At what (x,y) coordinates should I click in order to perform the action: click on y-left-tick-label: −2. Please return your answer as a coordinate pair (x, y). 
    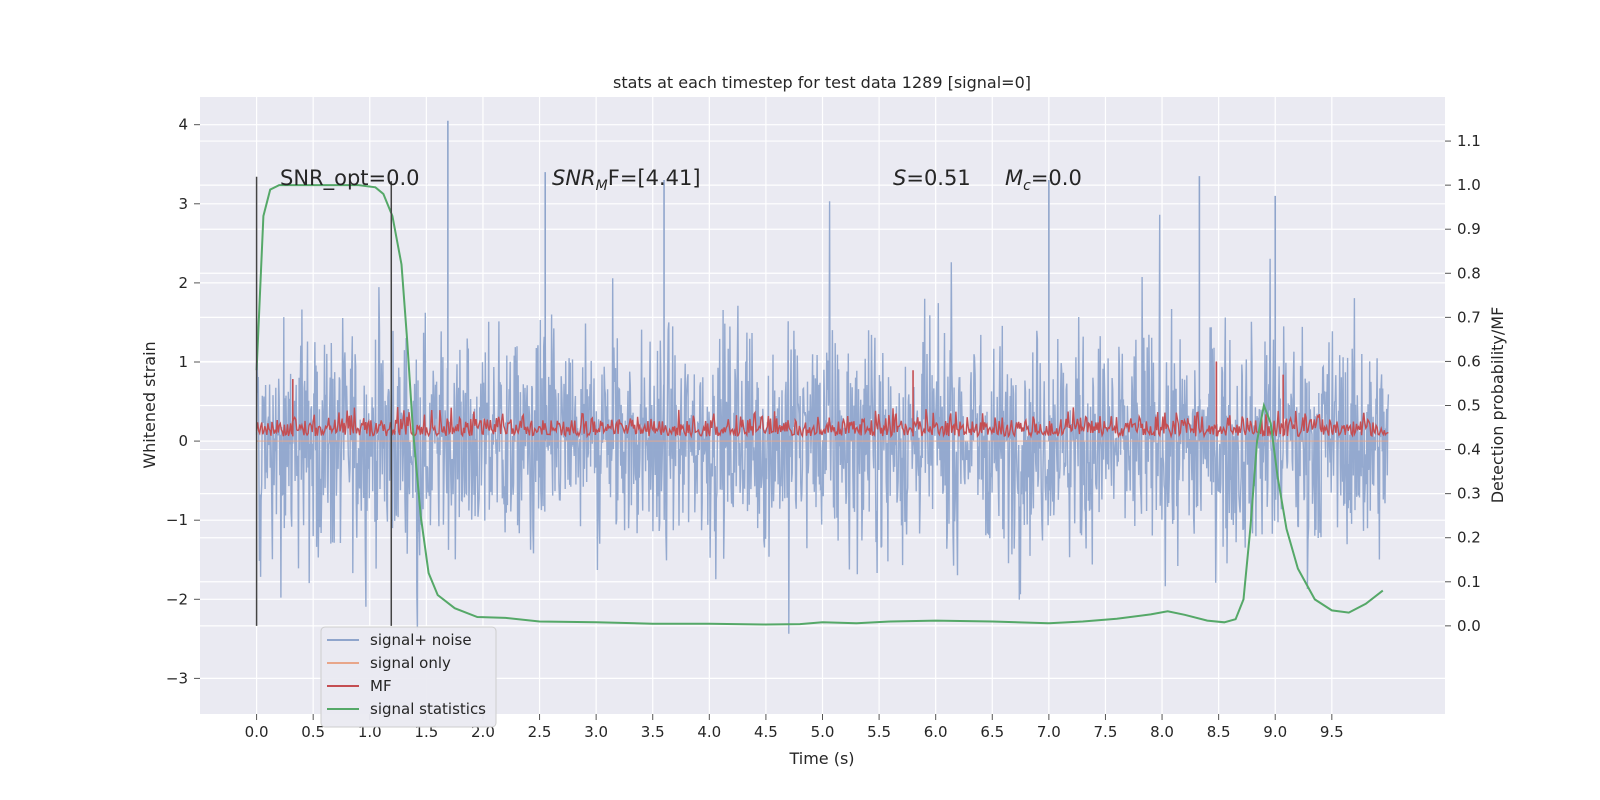
    Looking at the image, I should click on (177, 599).